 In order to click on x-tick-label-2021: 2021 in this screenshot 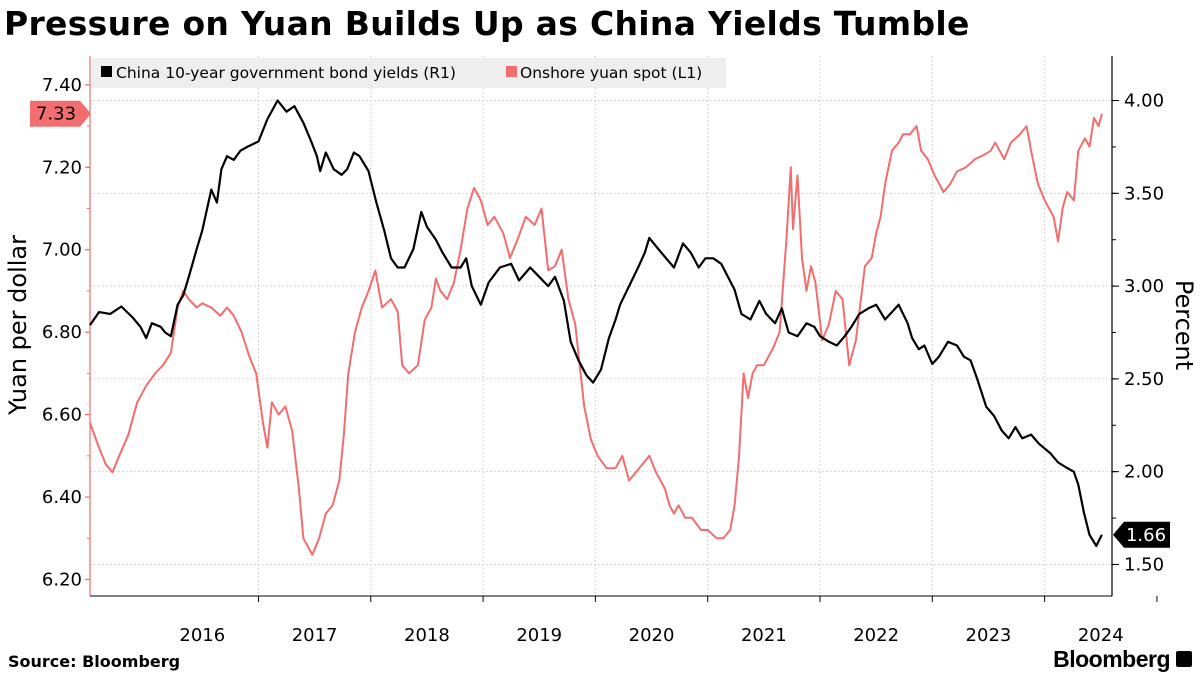, I will do `click(764, 635)`.